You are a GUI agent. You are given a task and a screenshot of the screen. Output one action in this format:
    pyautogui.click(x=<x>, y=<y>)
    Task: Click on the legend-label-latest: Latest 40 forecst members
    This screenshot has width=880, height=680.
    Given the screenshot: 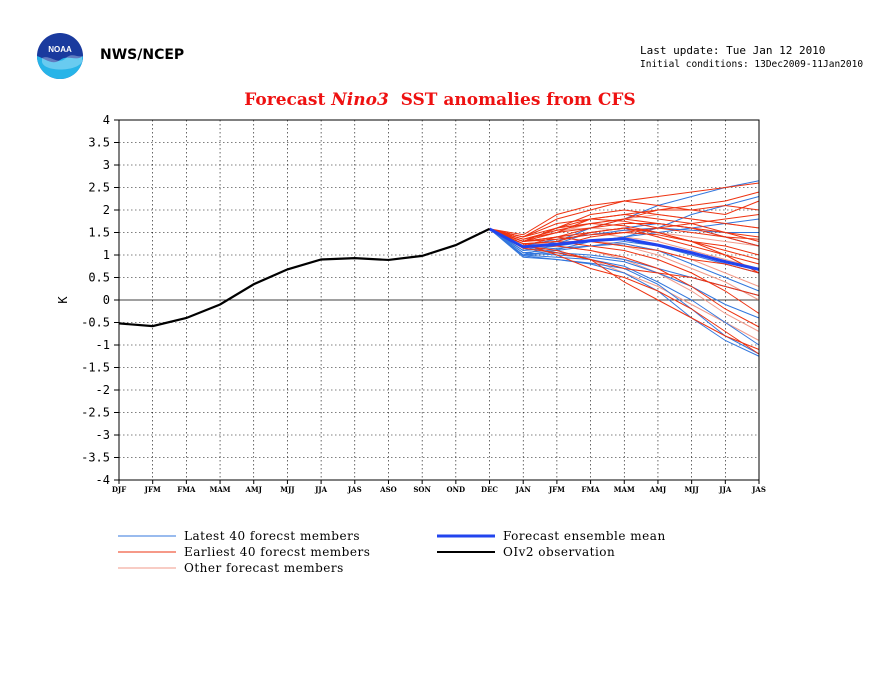 What is the action you would take?
    pyautogui.click(x=272, y=536)
    